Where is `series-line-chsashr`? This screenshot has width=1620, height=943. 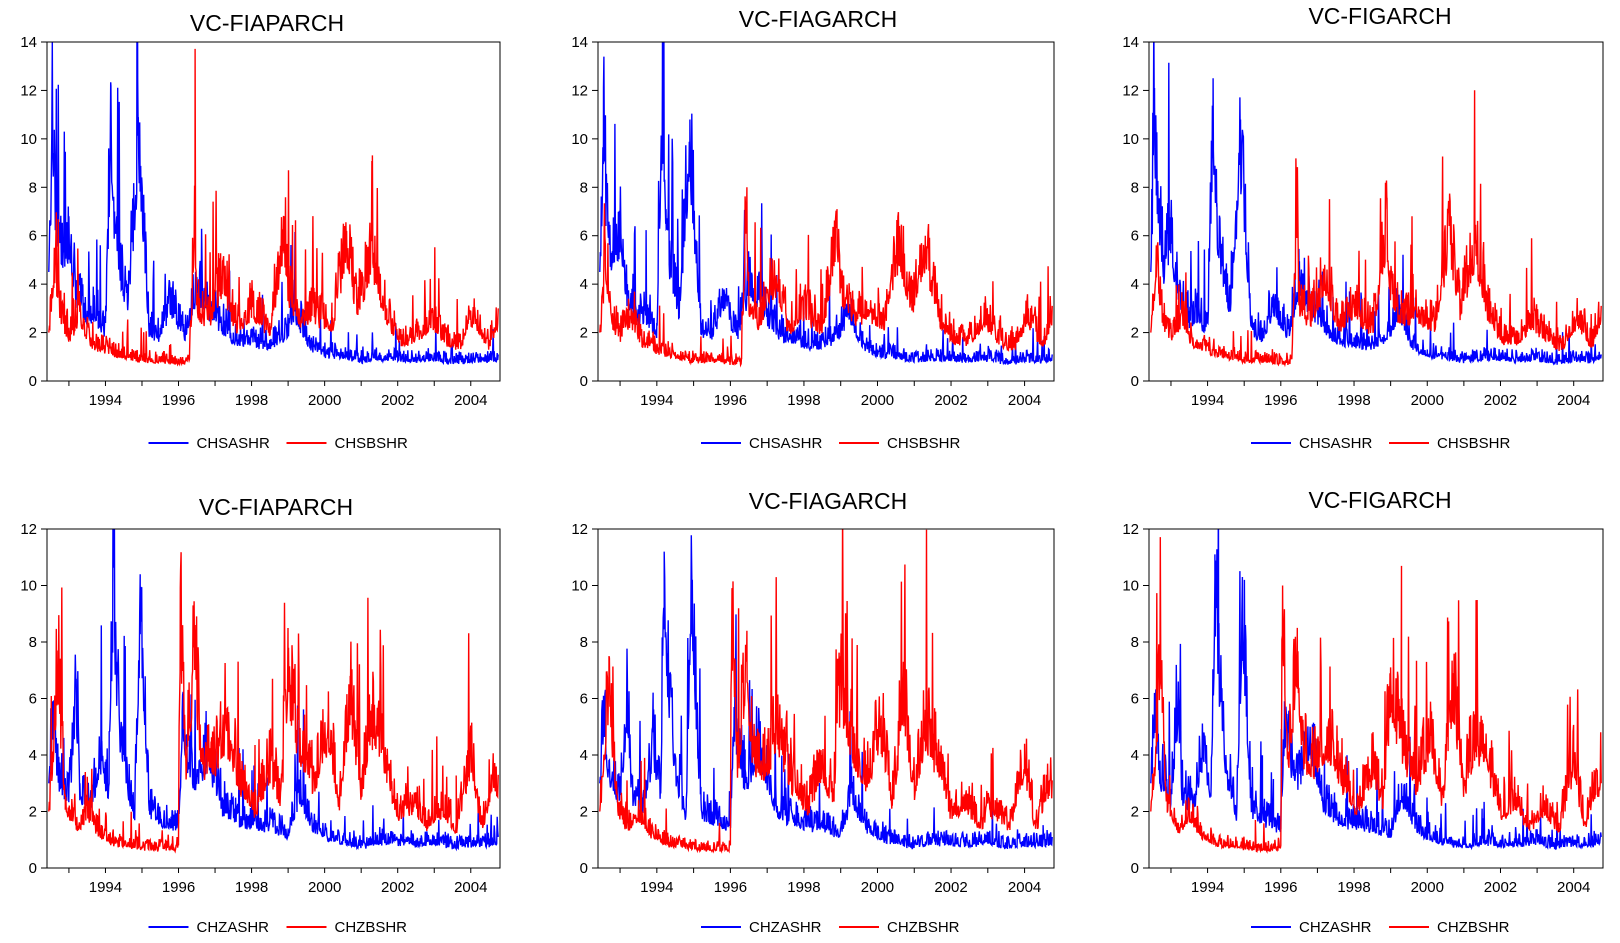
series-line-chsashr is located at coordinates (826, 204).